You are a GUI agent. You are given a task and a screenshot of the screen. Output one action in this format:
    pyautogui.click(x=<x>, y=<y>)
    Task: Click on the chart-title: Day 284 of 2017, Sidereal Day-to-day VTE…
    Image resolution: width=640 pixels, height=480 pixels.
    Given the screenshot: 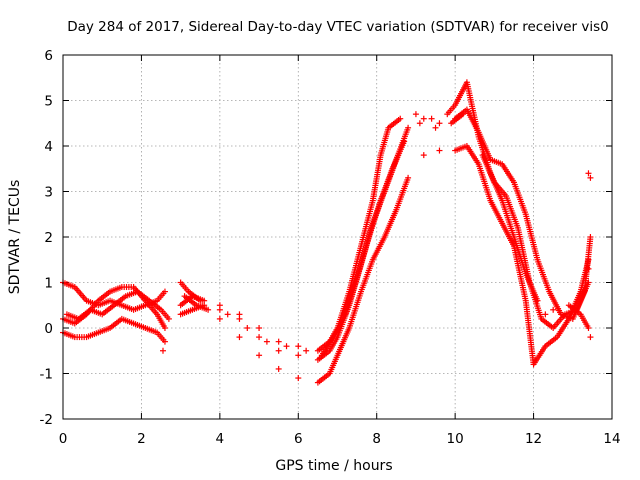 What is the action you would take?
    pyautogui.click(x=338, y=27)
    